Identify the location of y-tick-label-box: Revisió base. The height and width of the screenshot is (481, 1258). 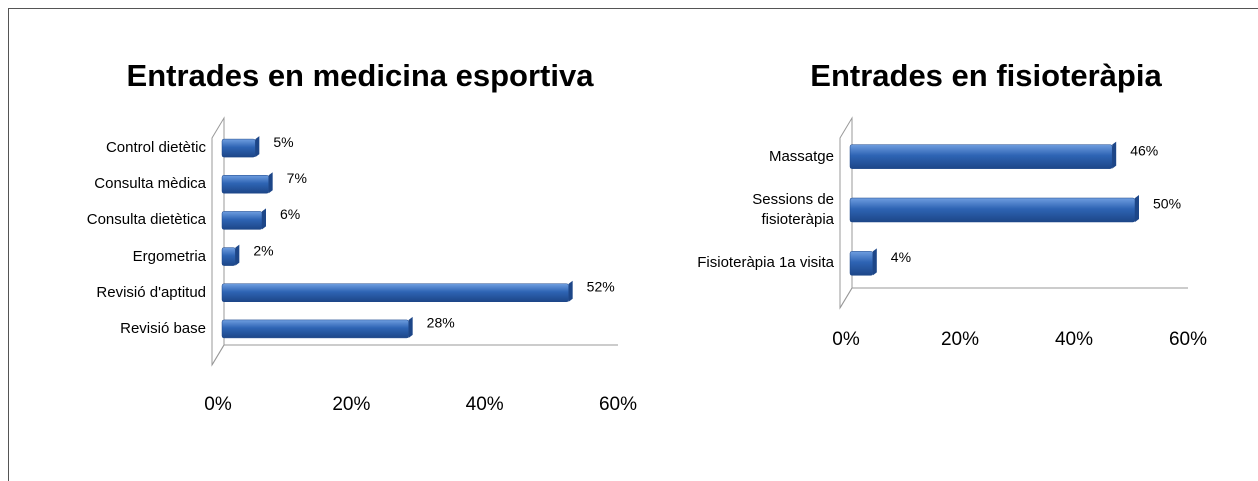
(163, 328).